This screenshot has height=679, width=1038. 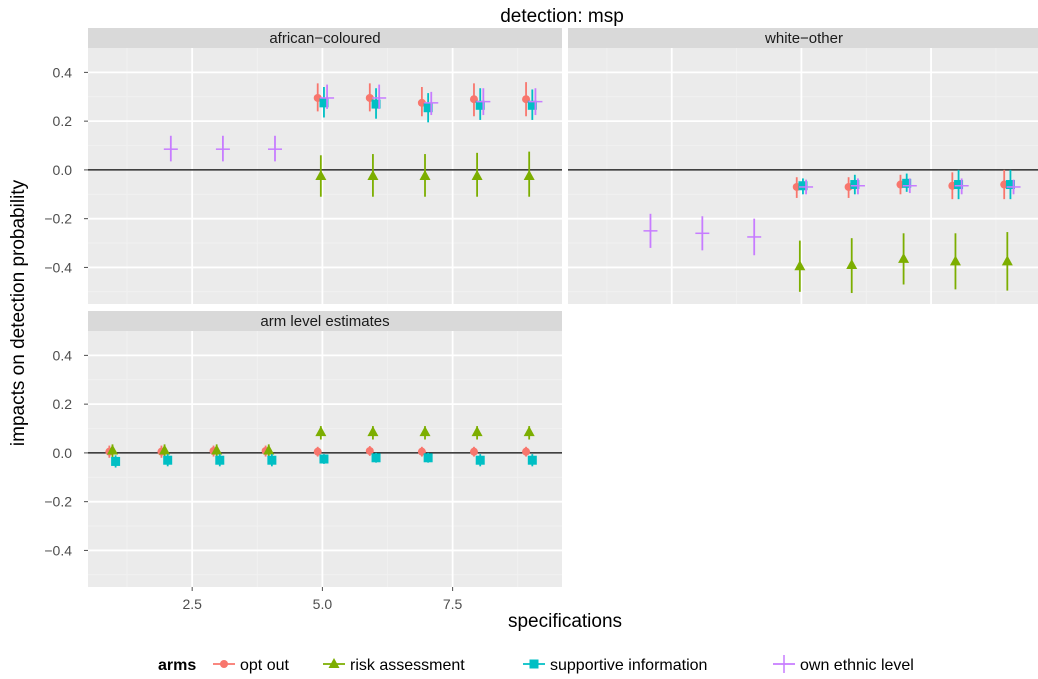 I want to click on y-axis-label: impacts on detection probability, so click(x=18, y=312).